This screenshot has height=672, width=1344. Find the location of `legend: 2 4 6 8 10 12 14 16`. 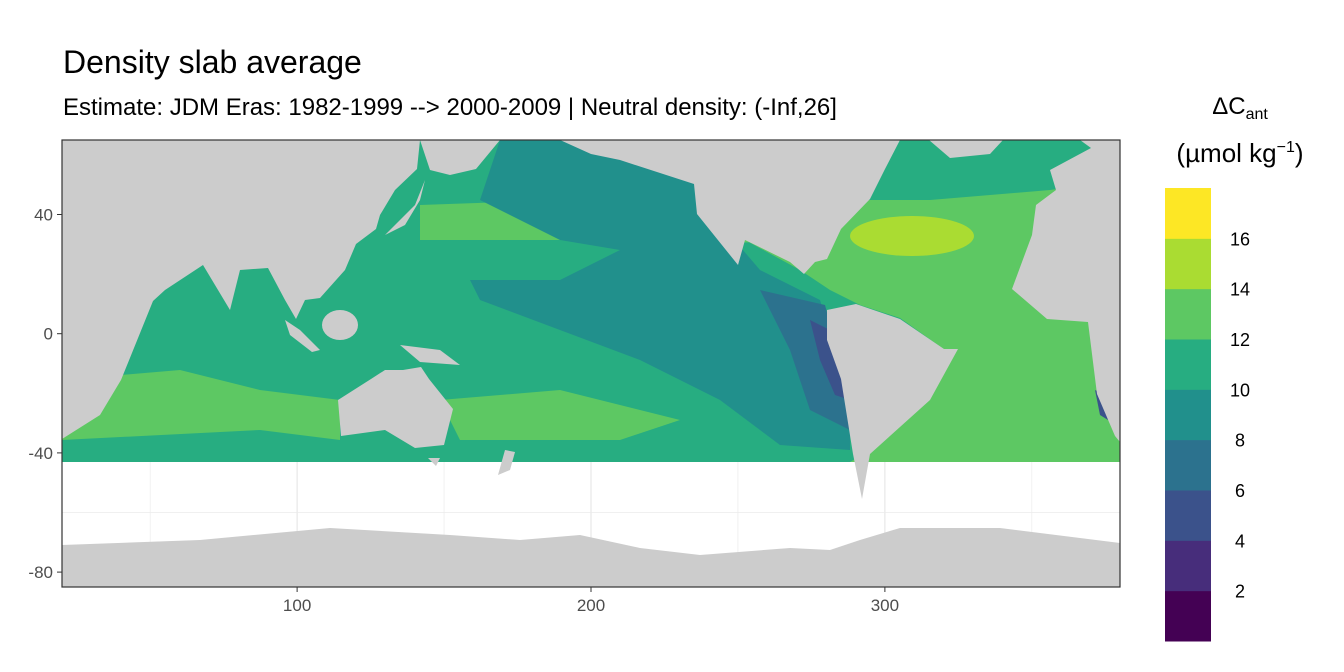

legend: 2 4 6 8 10 12 14 16 is located at coordinates (1207, 415).